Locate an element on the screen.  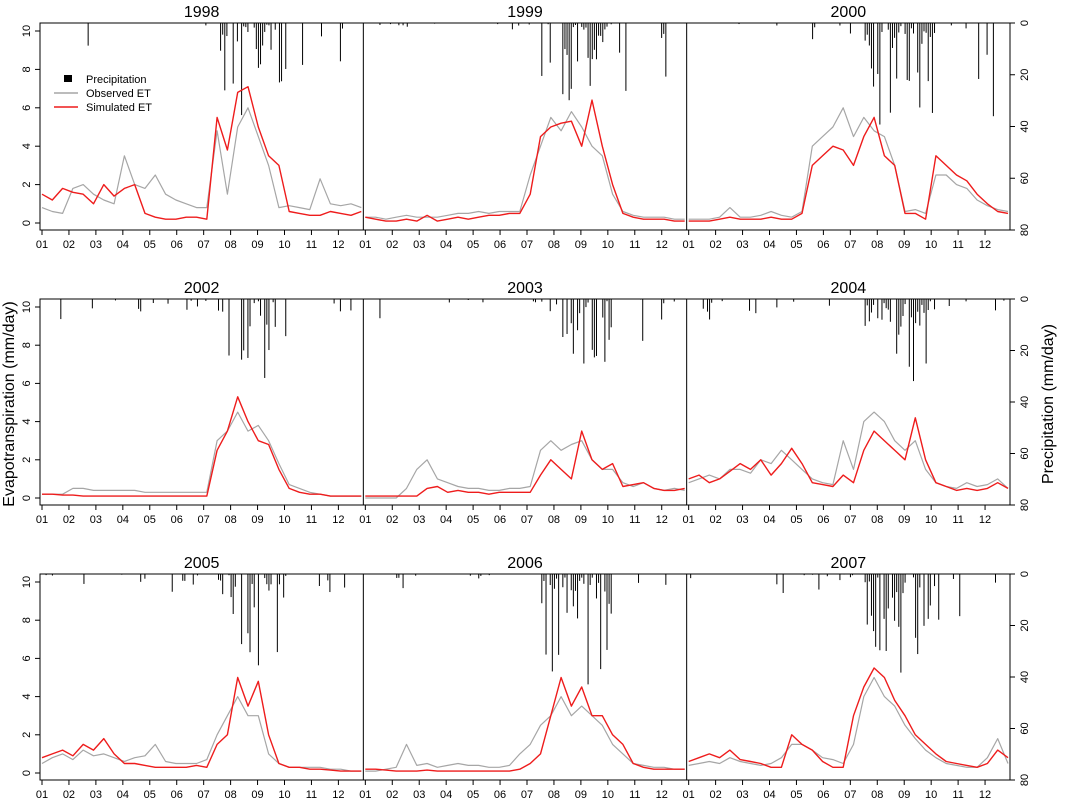
panel-title: 1999 is located at coordinates (525, 12).